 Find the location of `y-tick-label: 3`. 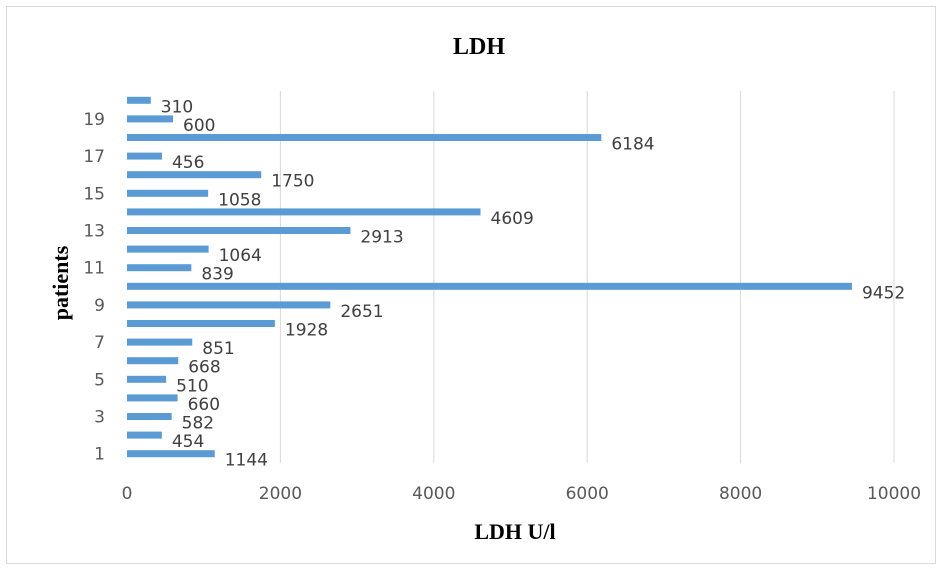

y-tick-label: 3 is located at coordinates (99, 418).